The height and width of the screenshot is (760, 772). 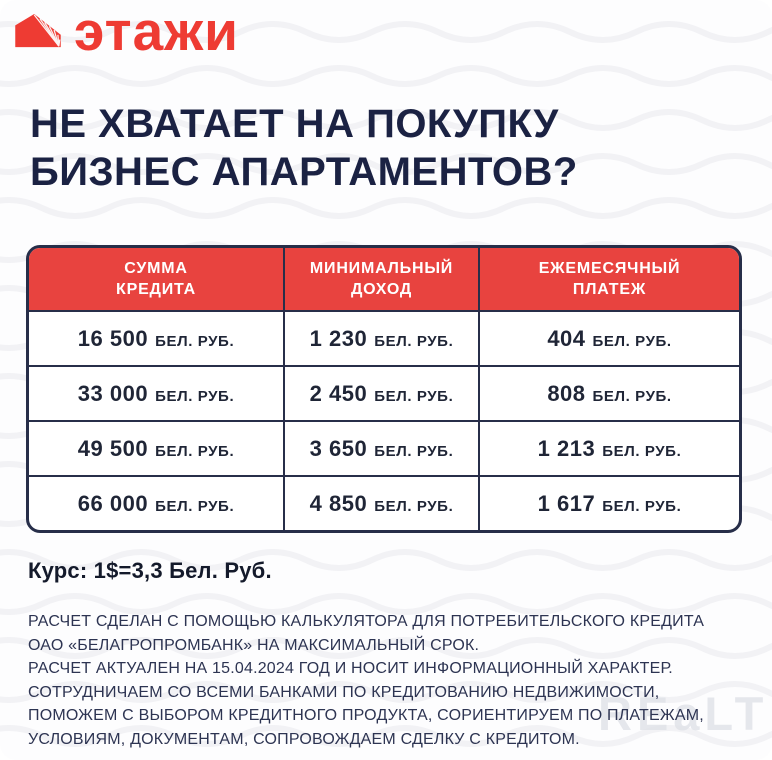 I want to click on cell-amount: 4 850, so click(x=338, y=503).